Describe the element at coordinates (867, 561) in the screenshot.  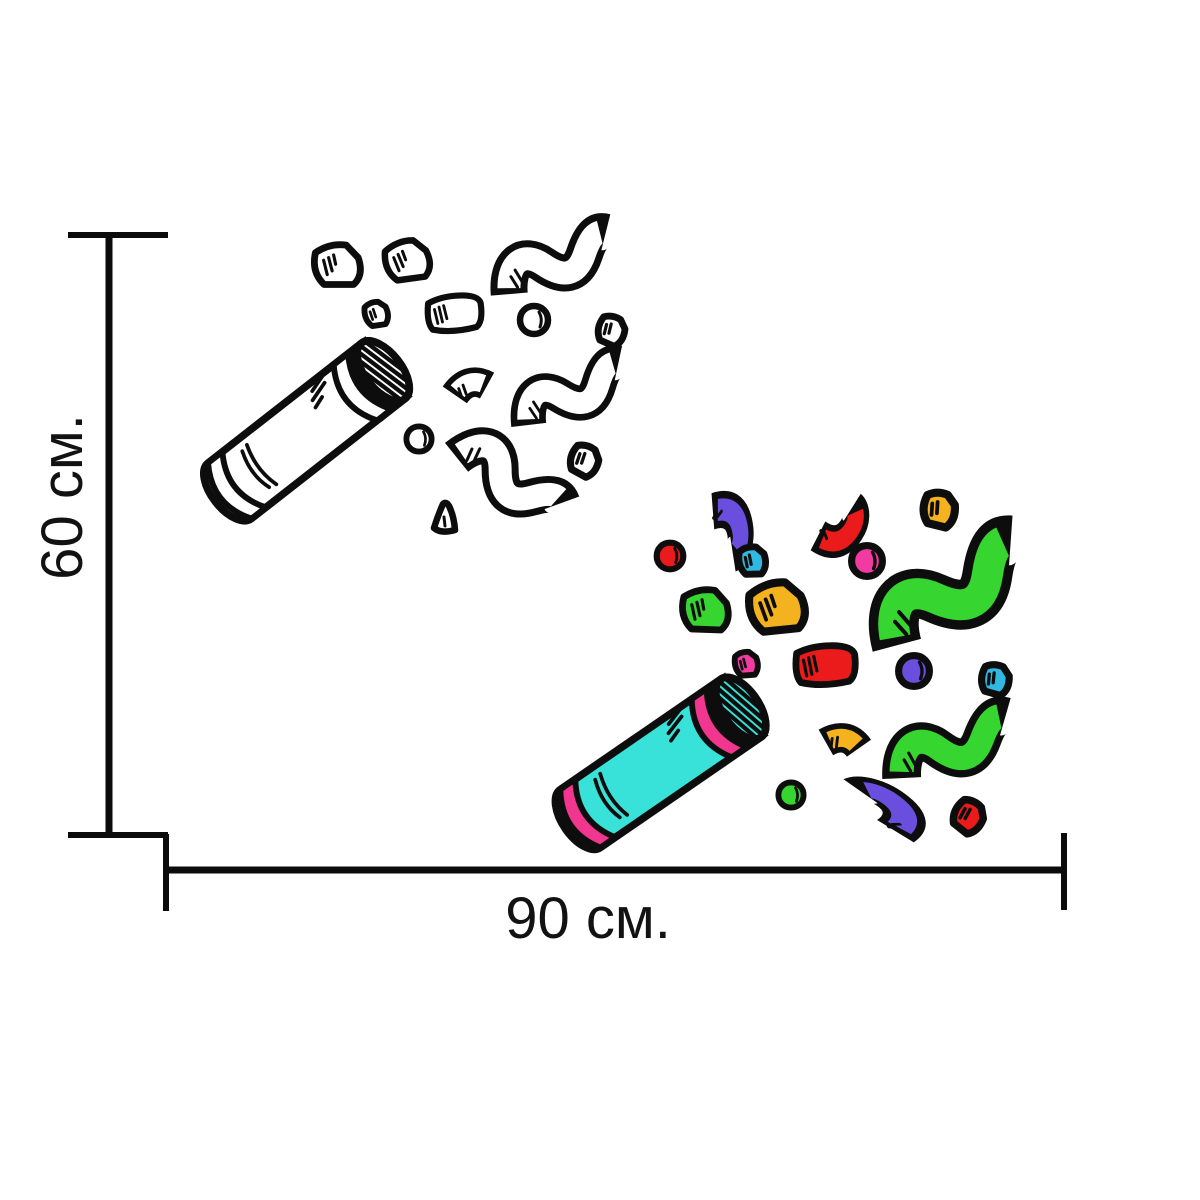
I see `confetti-pink-circle` at that location.